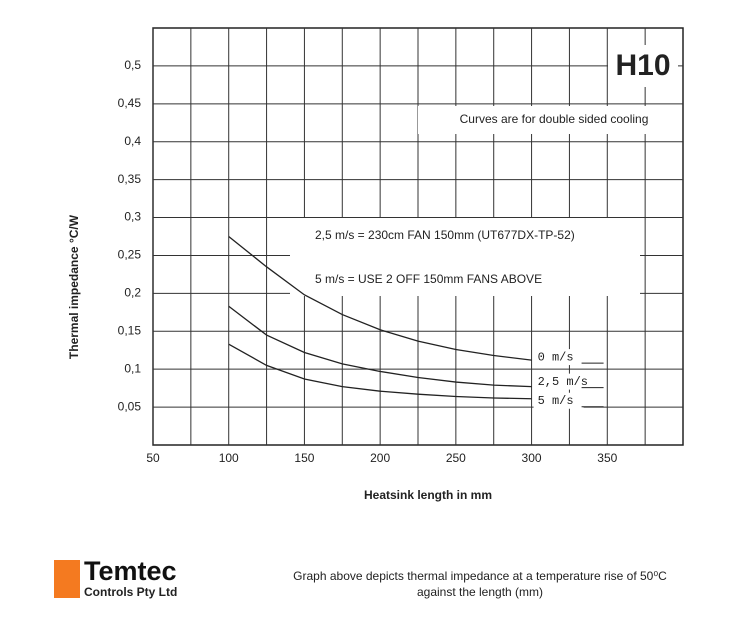 Image resolution: width=735 pixels, height=634 pixels. Describe the element at coordinates (132, 217) in the screenshot. I see `y-tick-label: 0,3` at that location.